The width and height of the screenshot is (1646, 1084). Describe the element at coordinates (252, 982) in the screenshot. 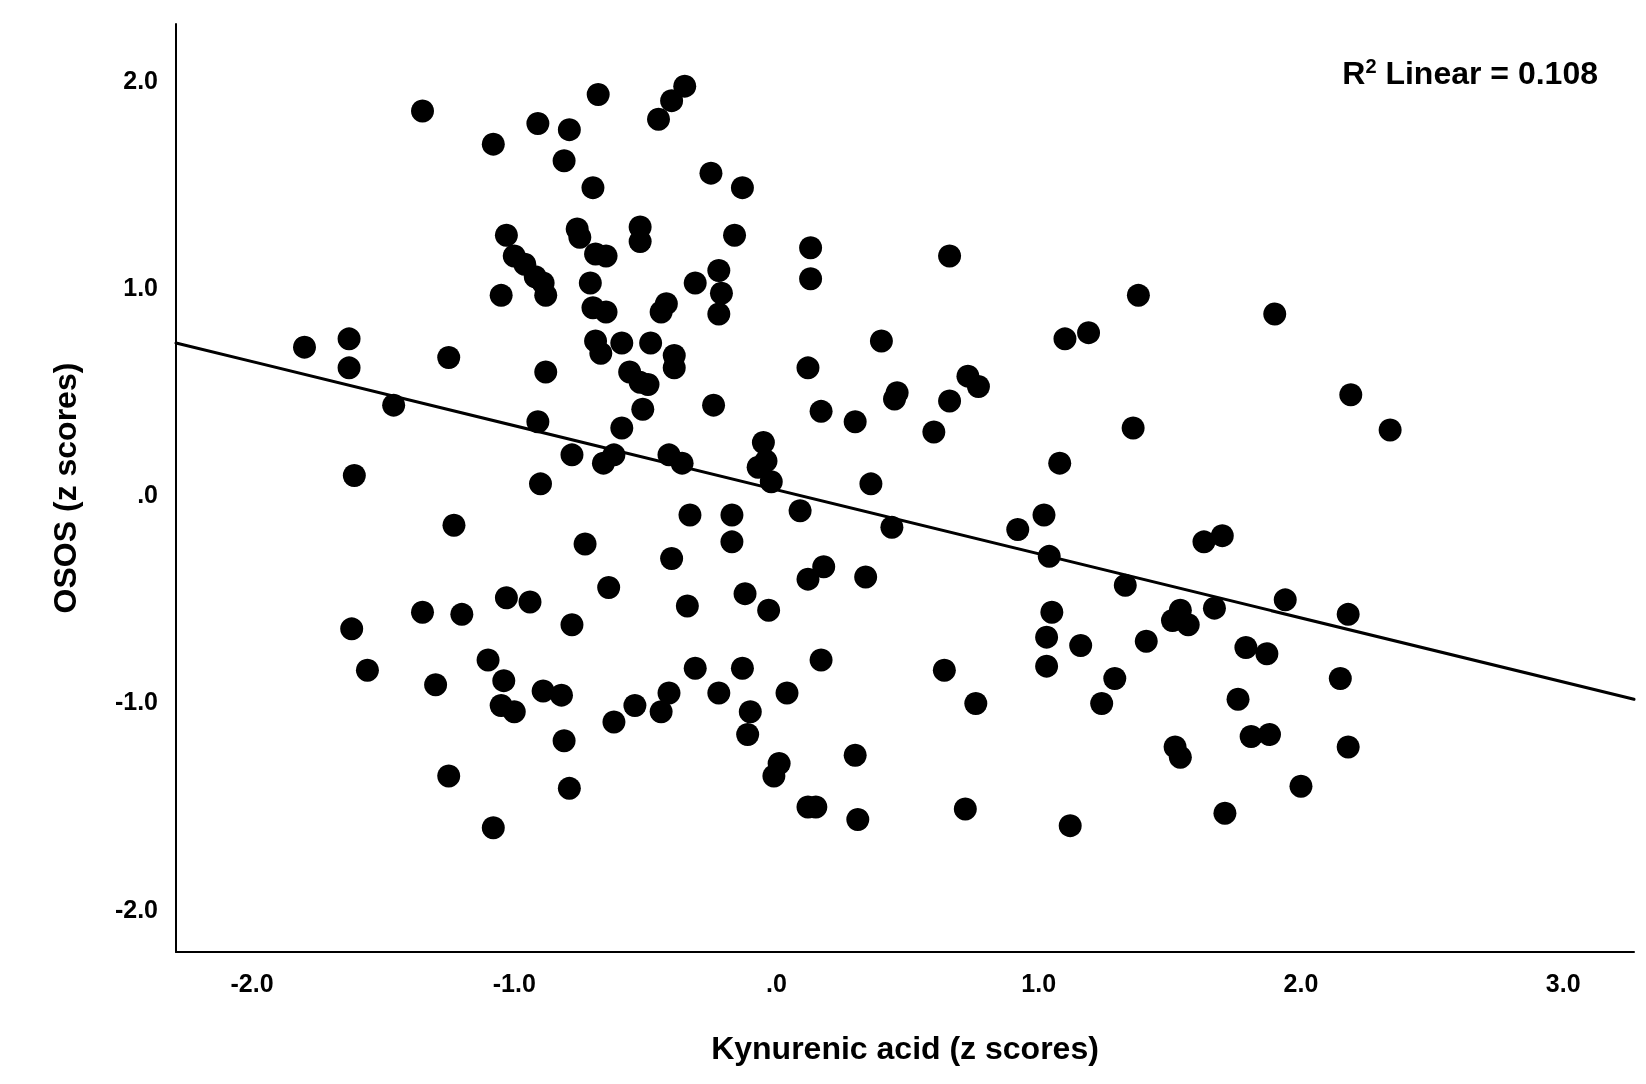

I see `x-tick-label: -2.0` at that location.